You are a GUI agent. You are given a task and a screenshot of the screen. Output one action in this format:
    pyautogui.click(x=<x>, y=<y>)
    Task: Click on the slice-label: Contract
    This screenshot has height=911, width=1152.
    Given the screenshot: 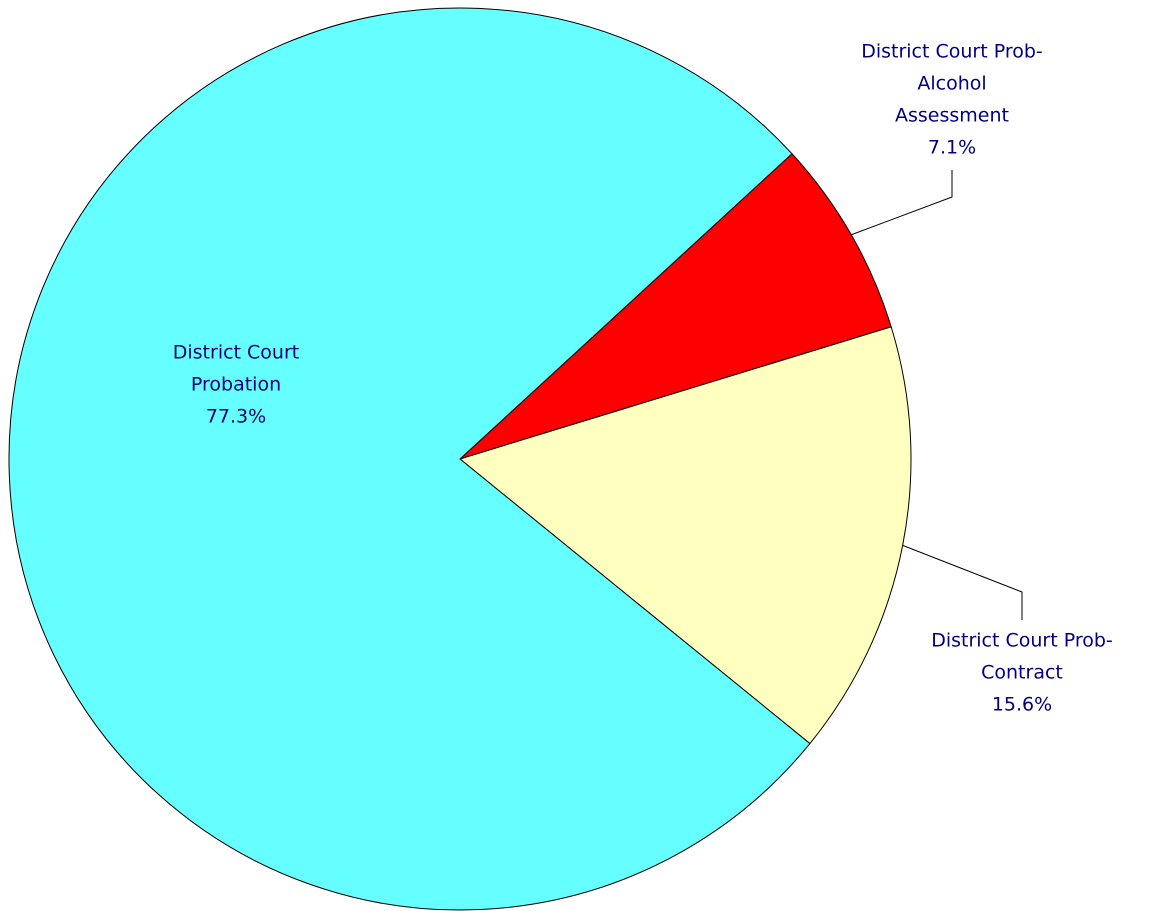 What is the action you would take?
    pyautogui.click(x=1022, y=673)
    